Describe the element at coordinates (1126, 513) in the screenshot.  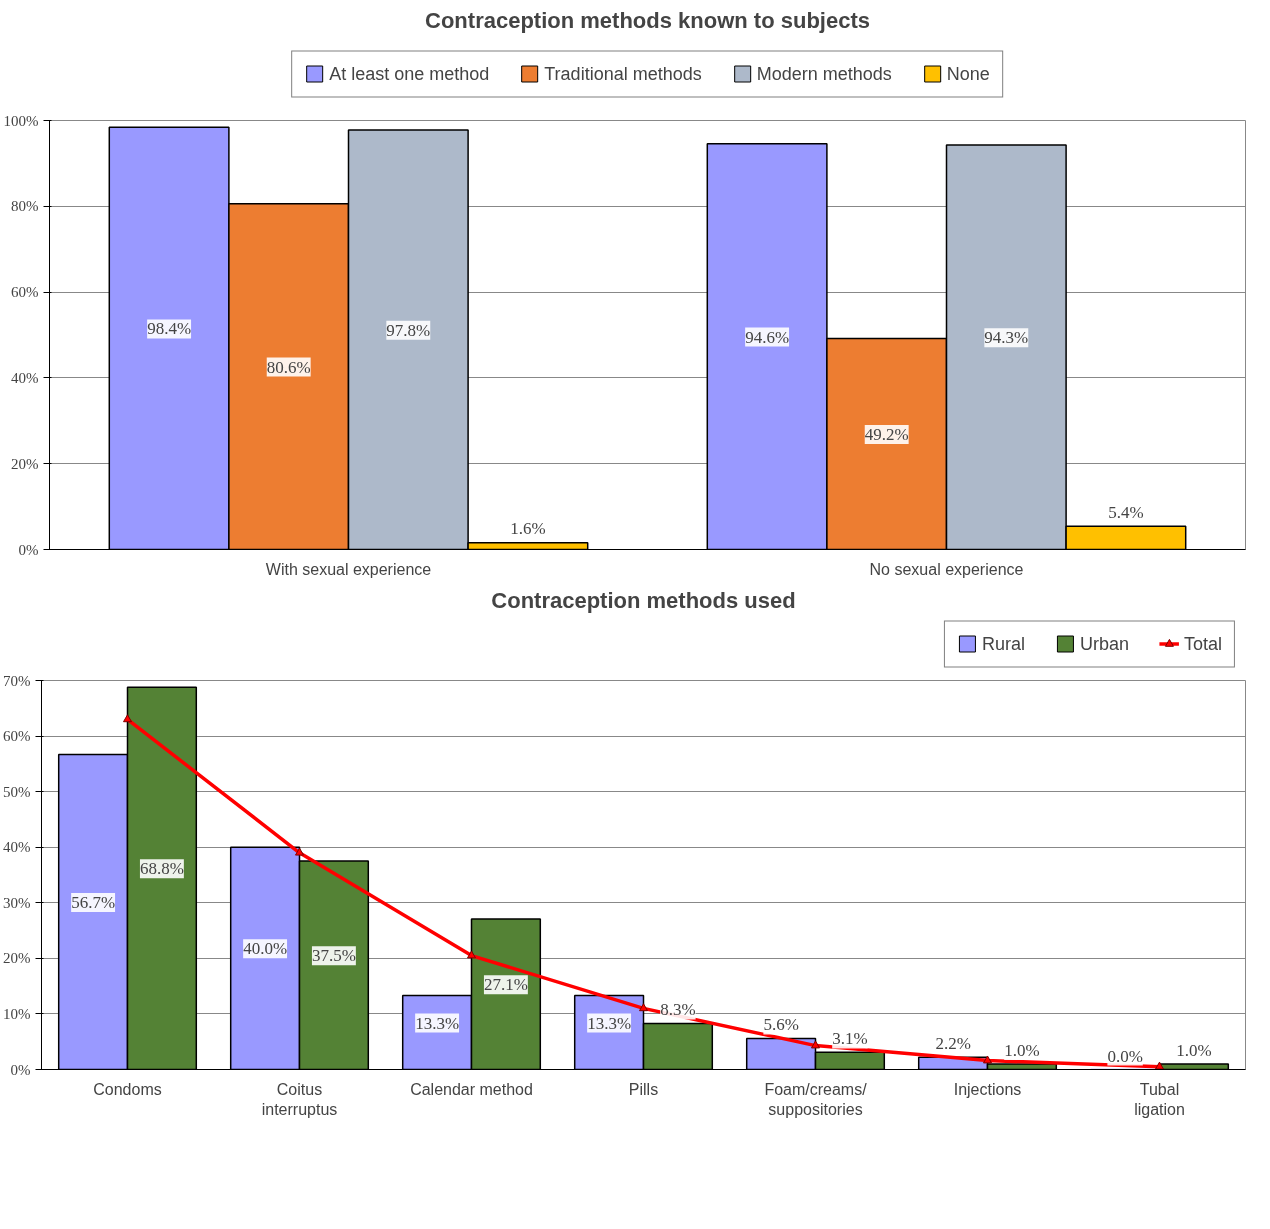
I see `data-label: 5.4%` at that location.